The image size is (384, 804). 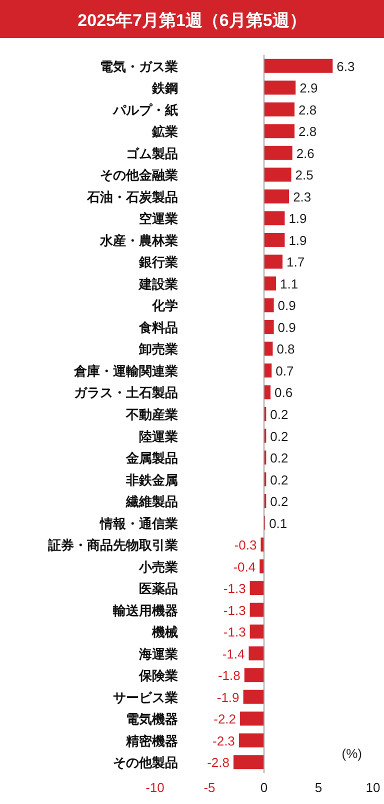 I want to click on data-label: -0.3, so click(x=245, y=545).